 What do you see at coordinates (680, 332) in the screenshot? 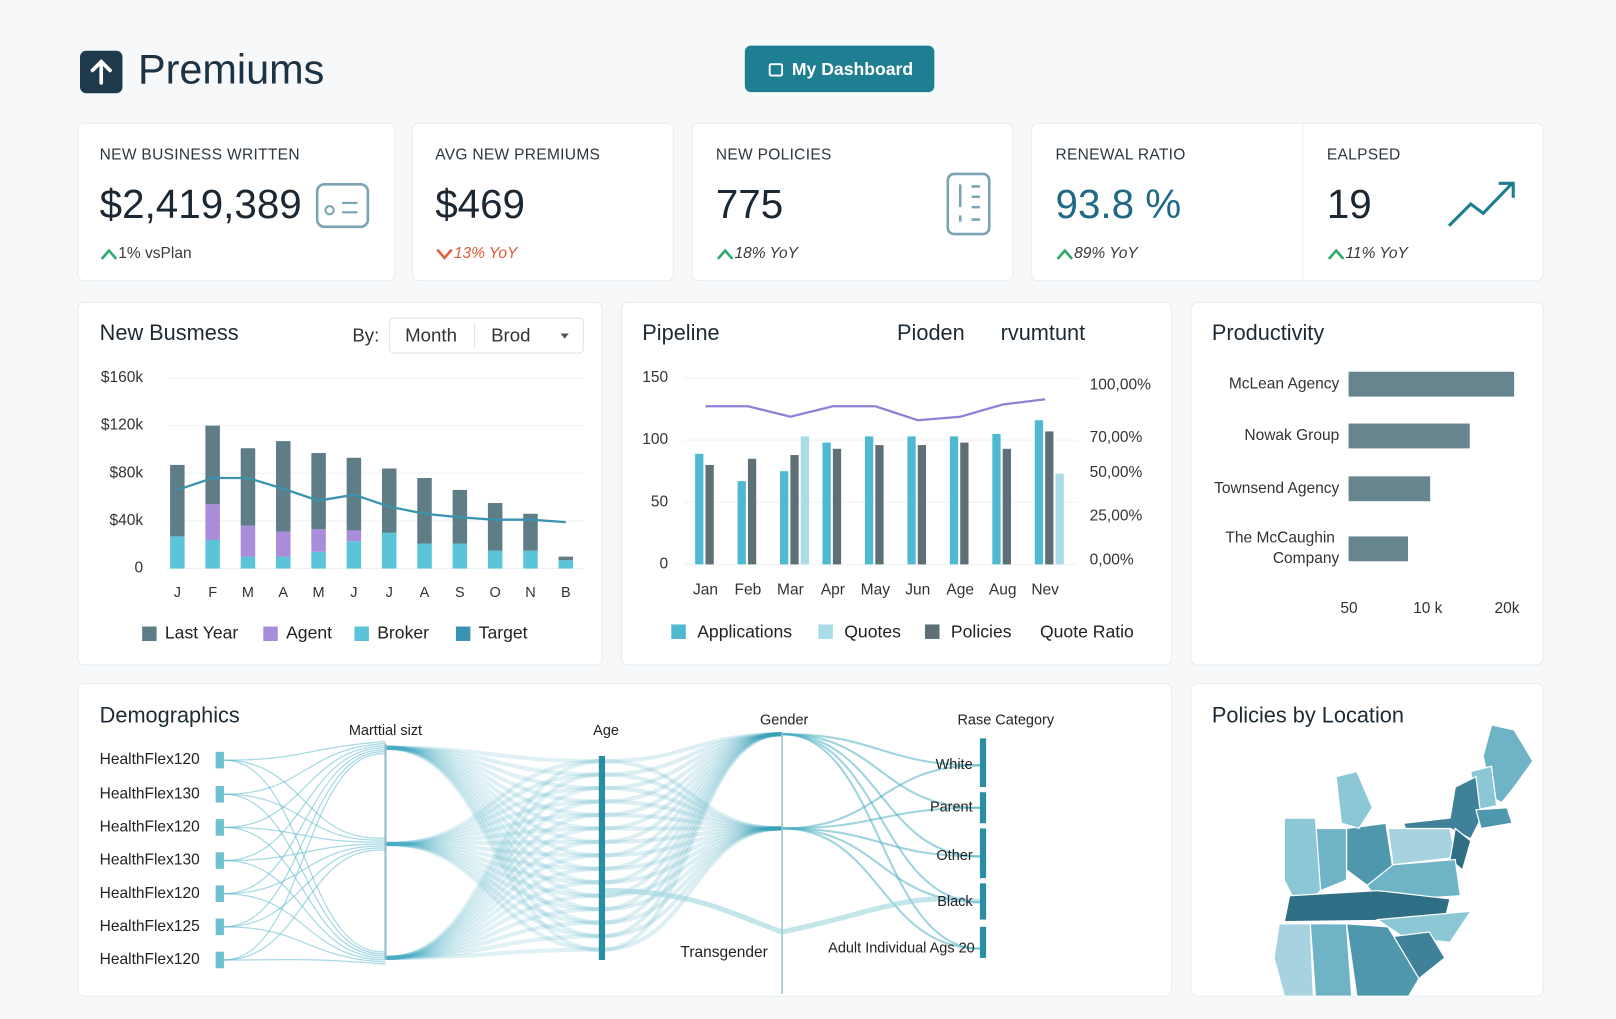
I see `chart-title: Pipeline` at bounding box center [680, 332].